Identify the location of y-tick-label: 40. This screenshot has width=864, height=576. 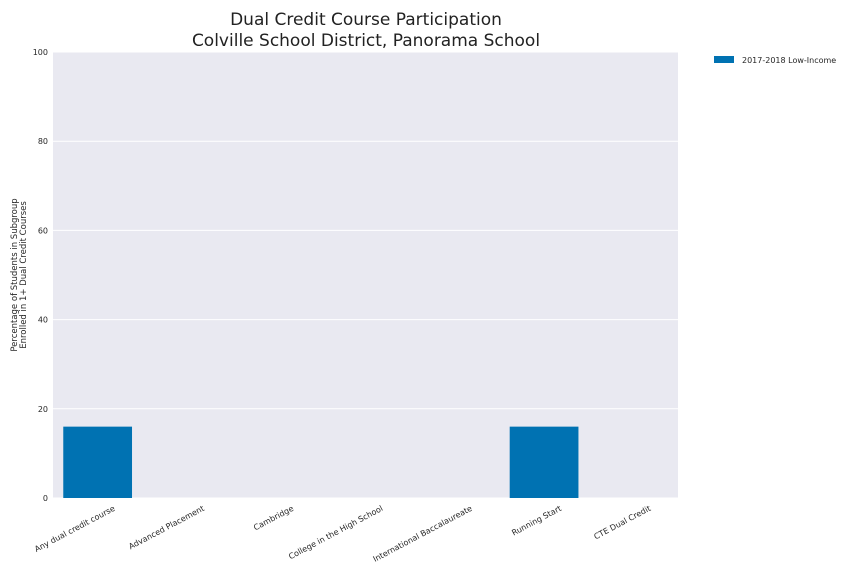
(43, 320).